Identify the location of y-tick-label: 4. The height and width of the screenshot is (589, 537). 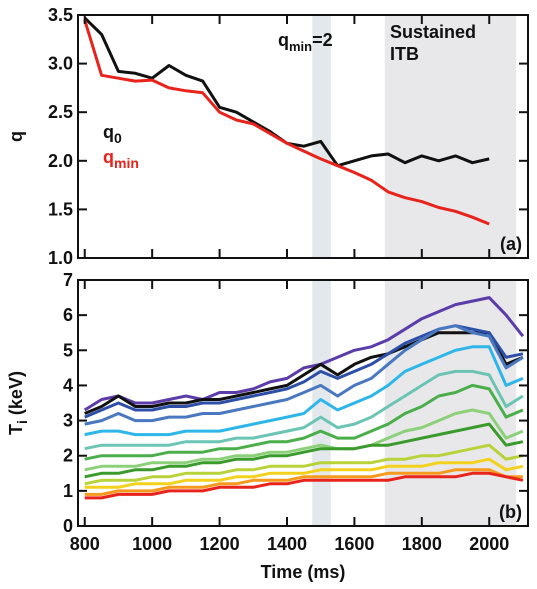
(68, 385).